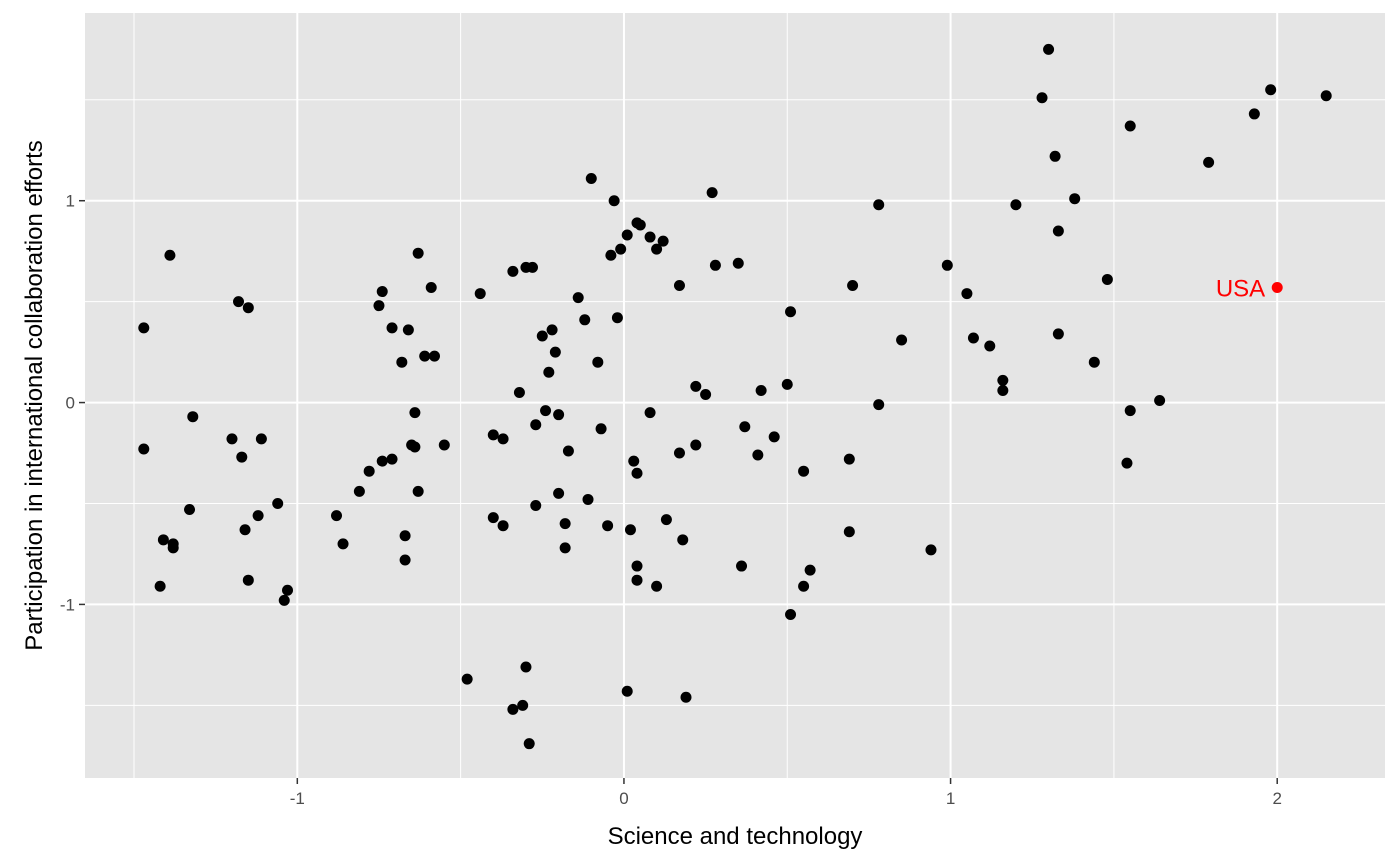  What do you see at coordinates (1240, 289) in the screenshot?
I see `usa-label: USA` at bounding box center [1240, 289].